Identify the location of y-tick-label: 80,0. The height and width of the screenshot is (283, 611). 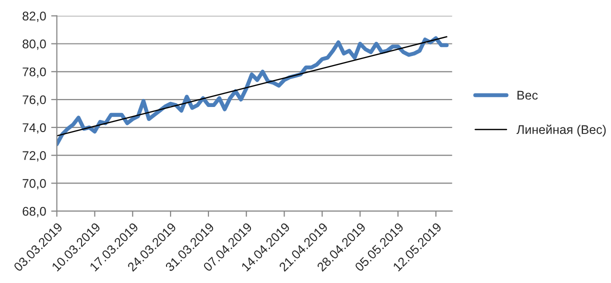
(34, 45).